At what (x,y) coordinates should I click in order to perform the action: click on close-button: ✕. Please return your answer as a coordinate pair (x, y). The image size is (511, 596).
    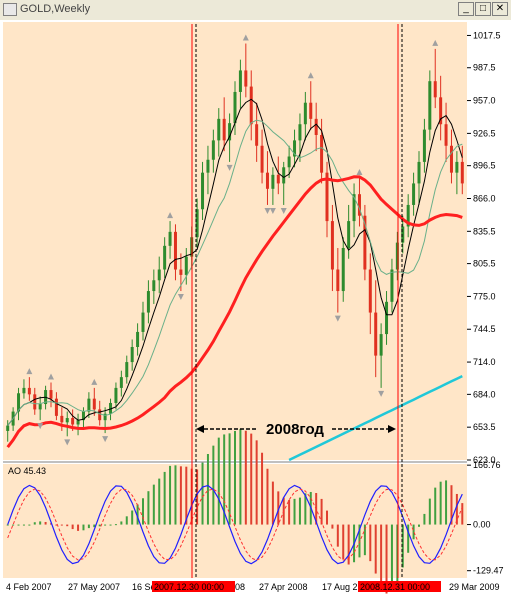
    Looking at the image, I should click on (500, 9).